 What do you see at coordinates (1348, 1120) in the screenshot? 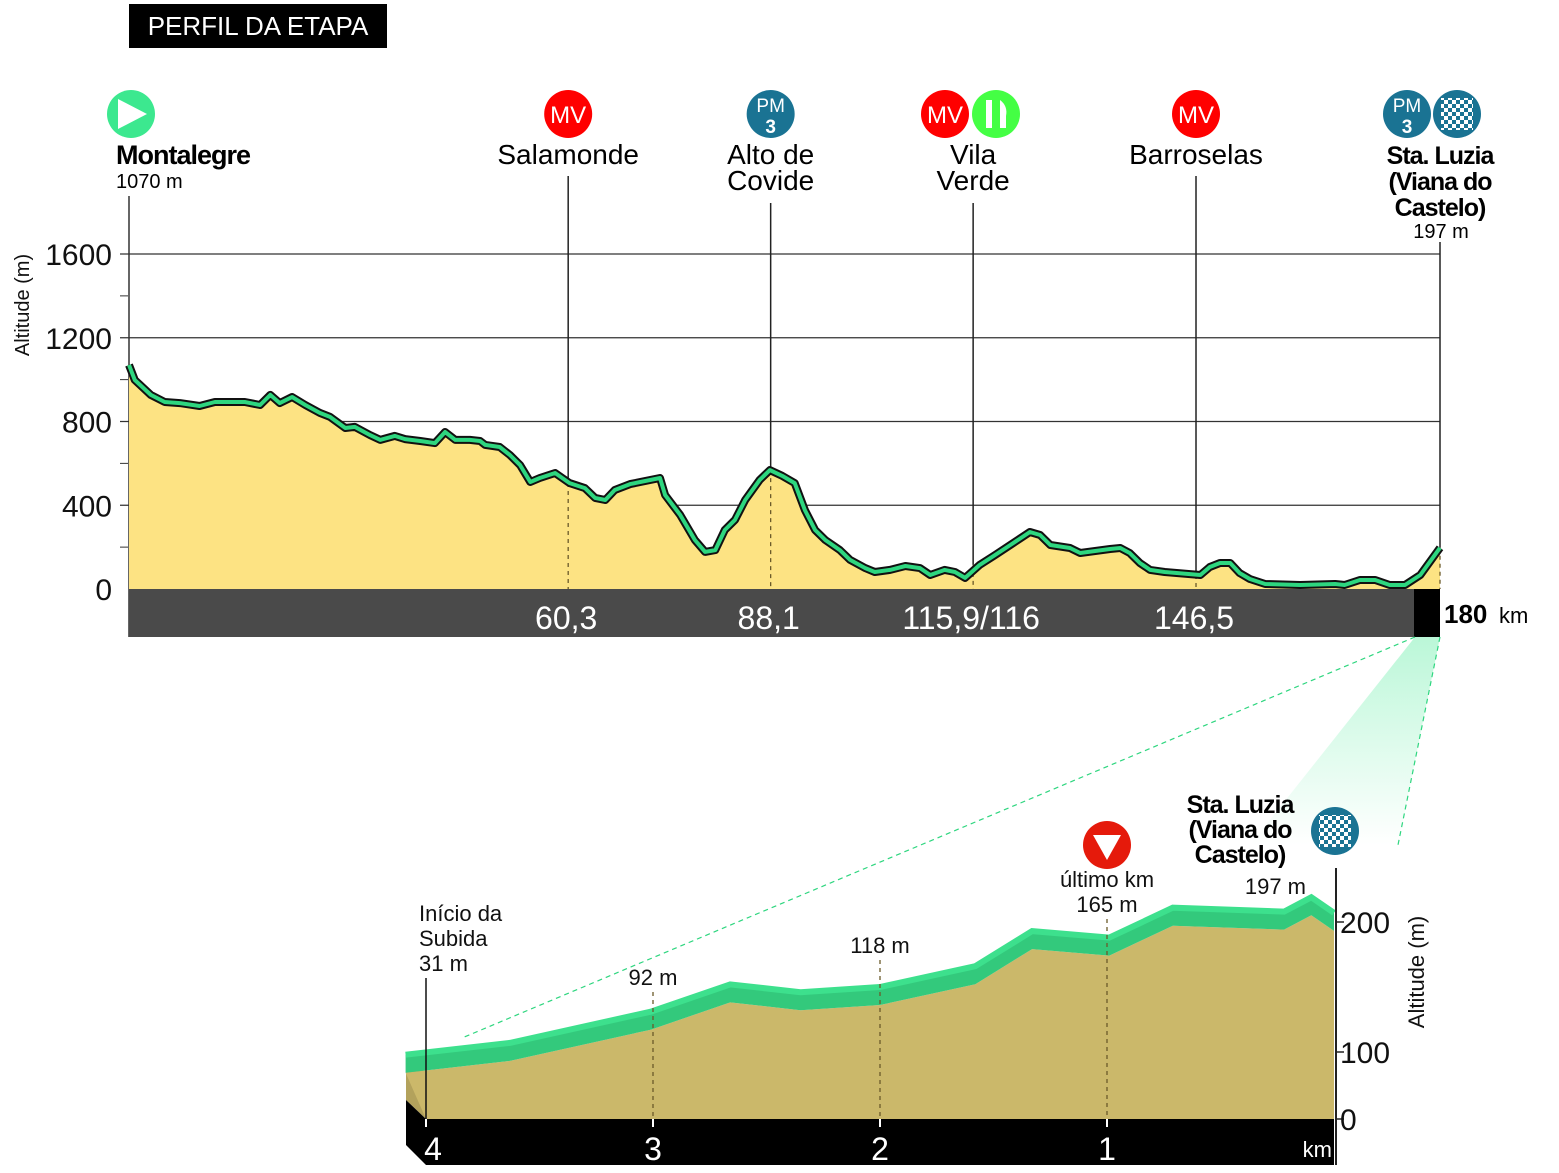
I see `inset-y-tick-label: 0` at bounding box center [1348, 1120].